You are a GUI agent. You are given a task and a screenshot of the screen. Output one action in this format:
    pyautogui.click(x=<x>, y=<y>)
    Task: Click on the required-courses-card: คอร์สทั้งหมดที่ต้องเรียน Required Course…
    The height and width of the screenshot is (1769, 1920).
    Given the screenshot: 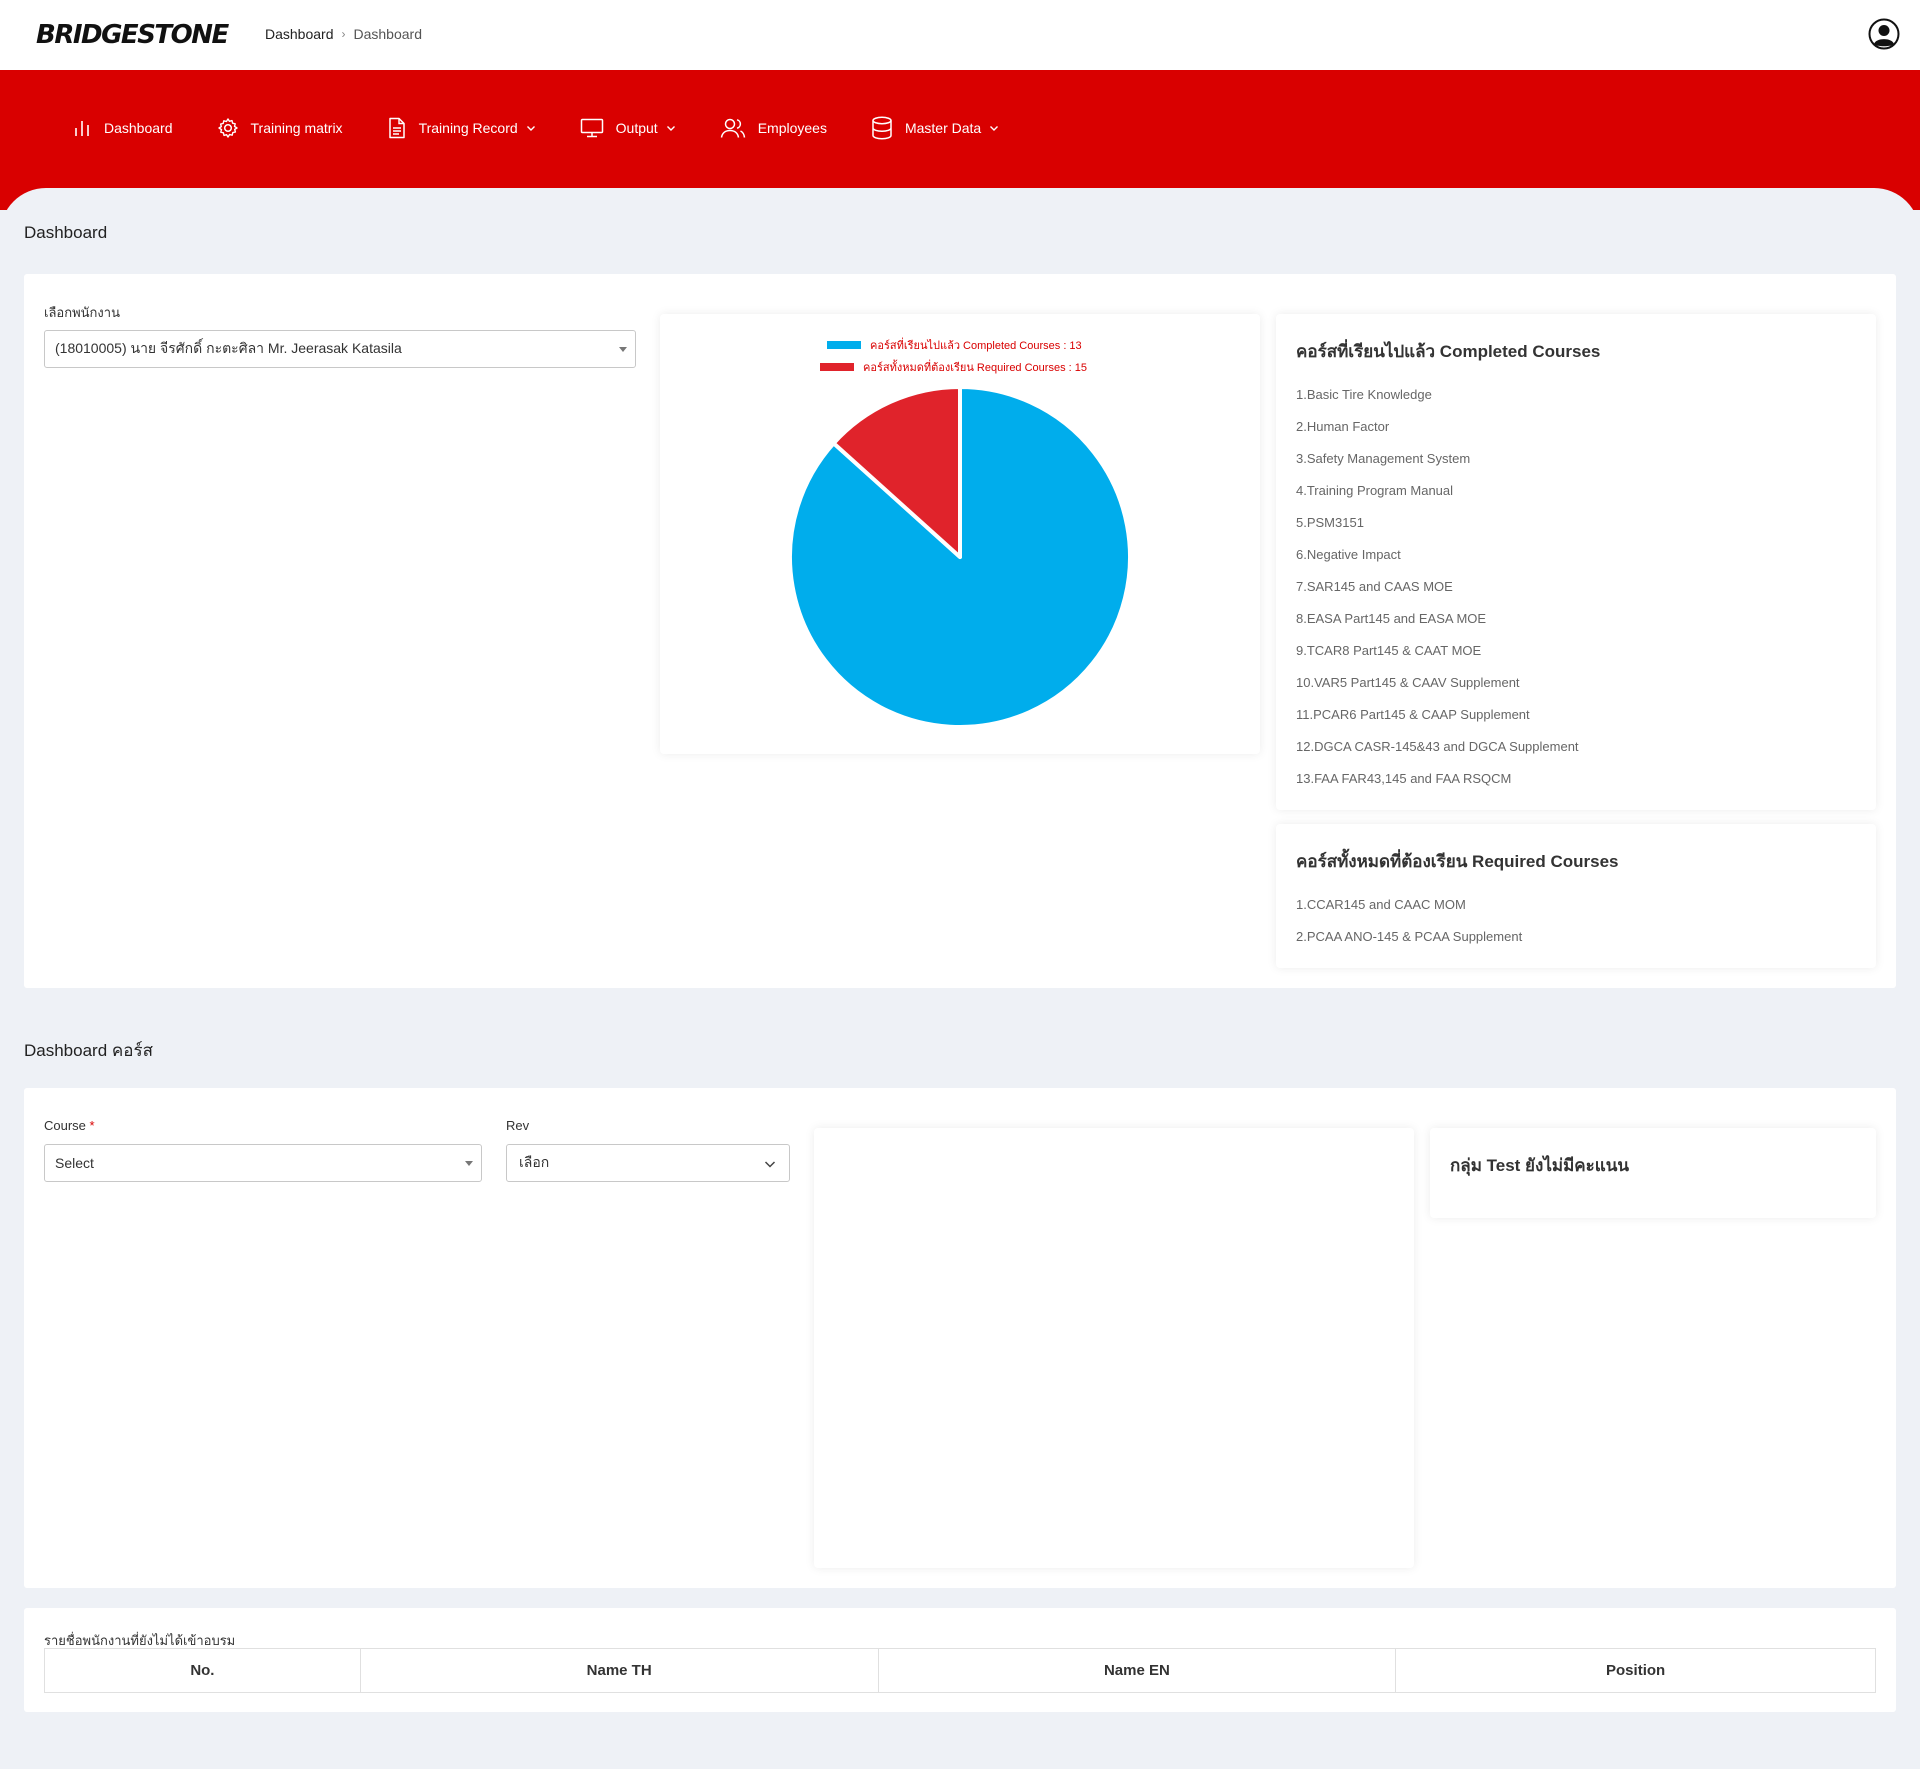 What is the action you would take?
    pyautogui.click(x=1576, y=896)
    